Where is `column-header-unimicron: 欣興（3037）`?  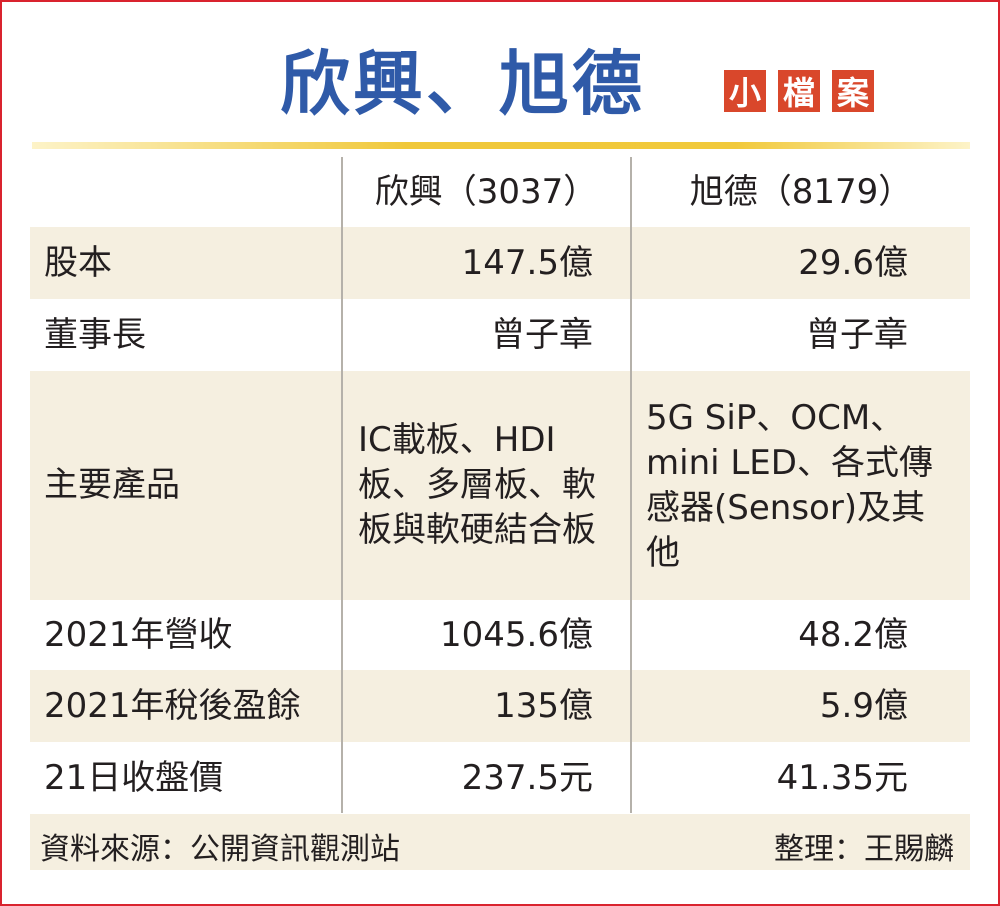
column-header-unimicron: 欣興（3037） is located at coordinates (486, 191).